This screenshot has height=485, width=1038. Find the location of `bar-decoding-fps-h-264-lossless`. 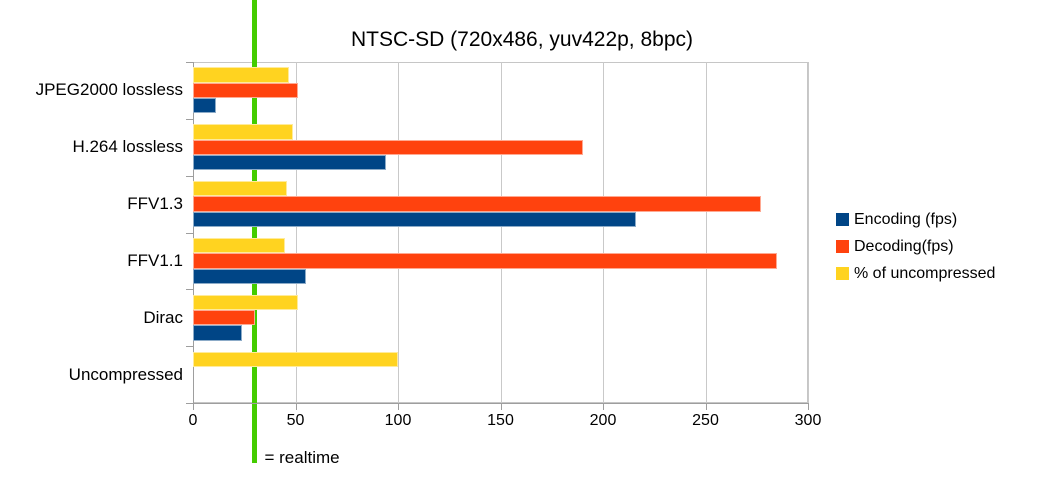

bar-decoding-fps-h-264-lossless is located at coordinates (388, 147).